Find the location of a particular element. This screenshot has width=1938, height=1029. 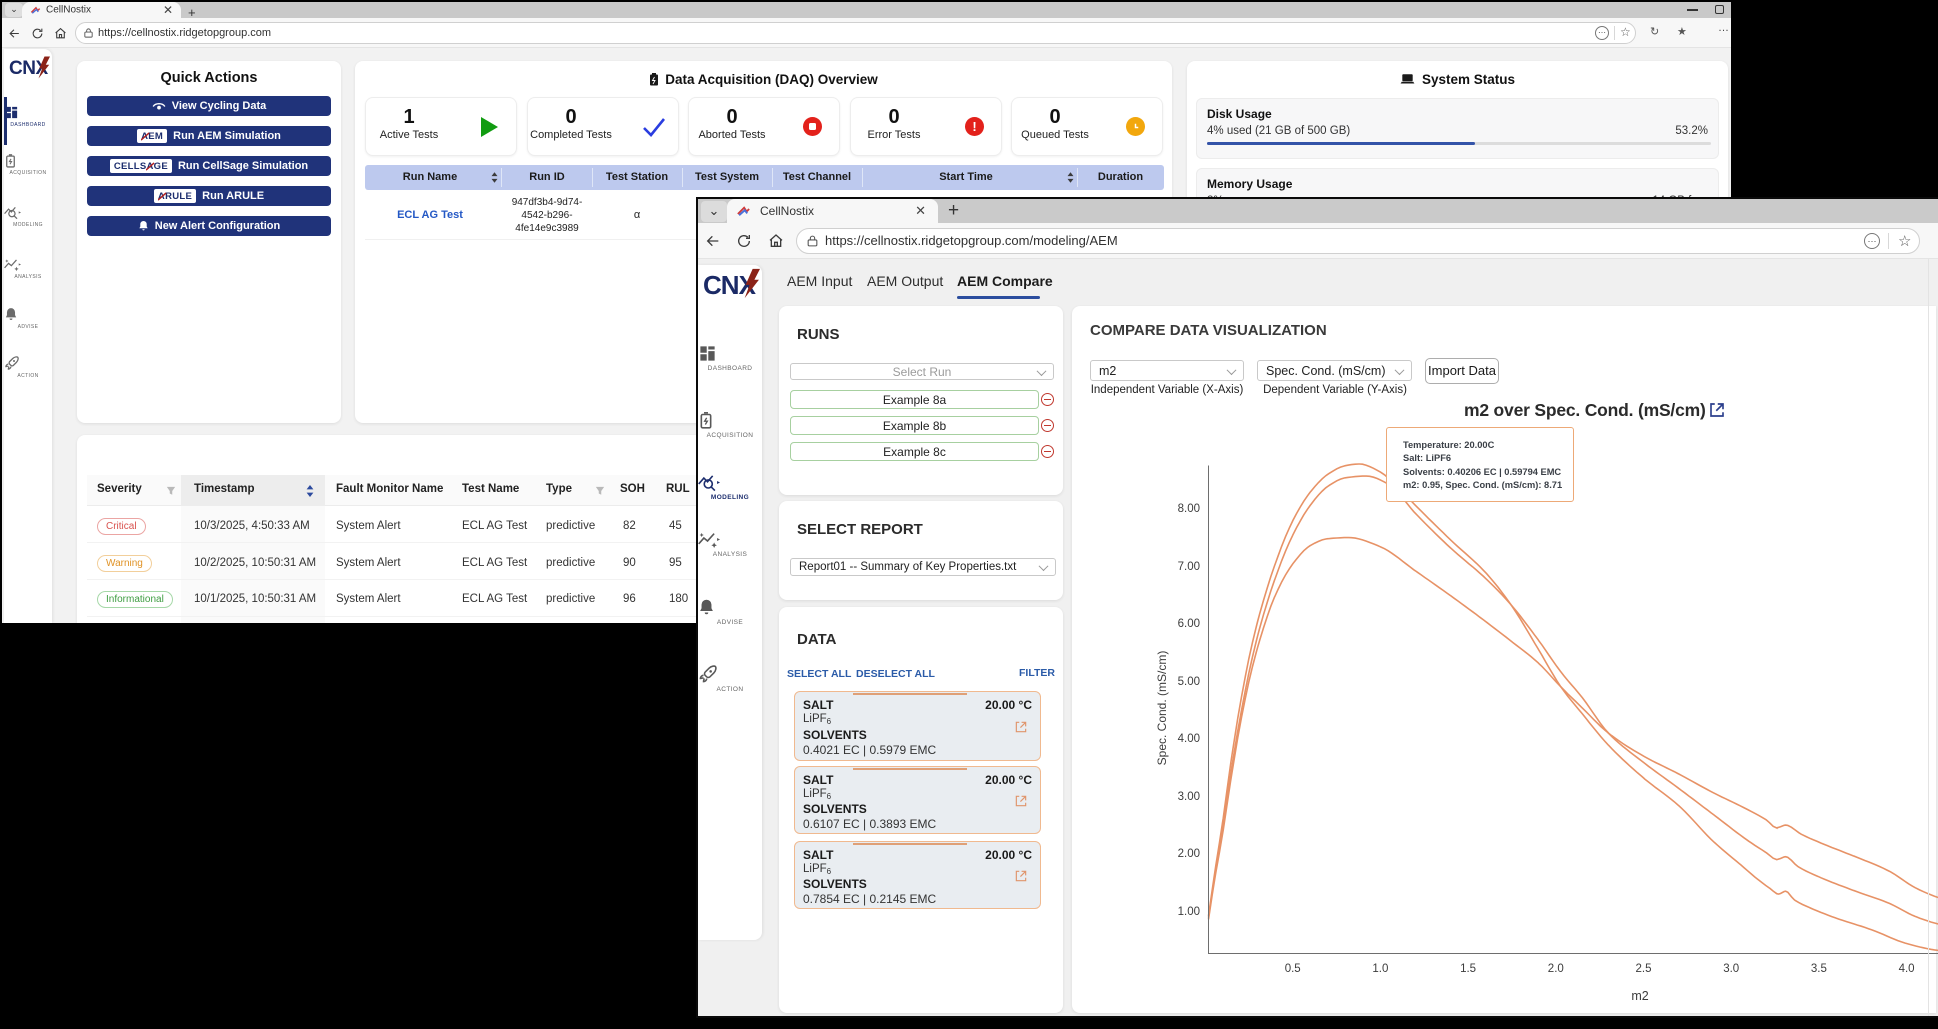

svg-text: 1.00 is located at coordinates (1189, 912).